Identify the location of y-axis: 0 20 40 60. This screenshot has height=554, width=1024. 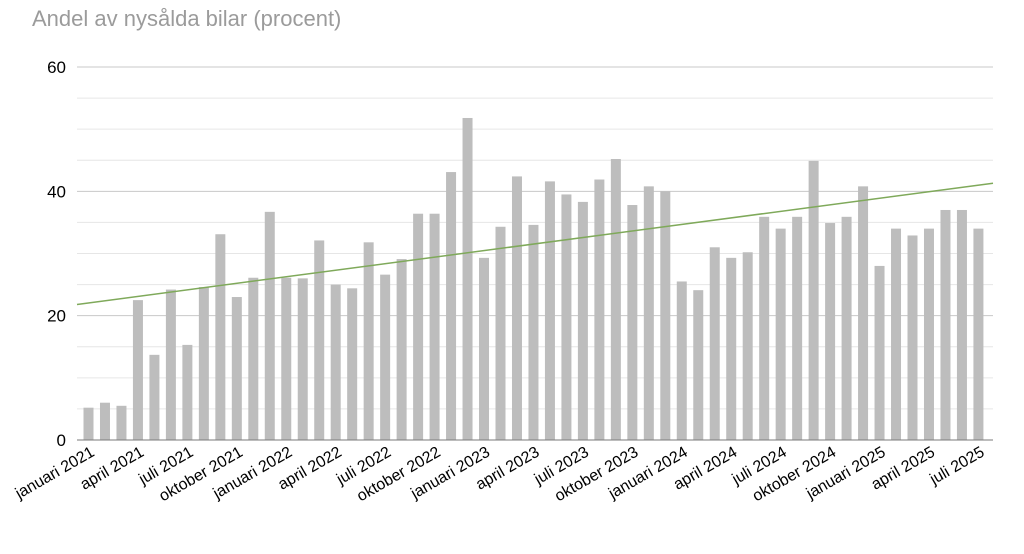
(56, 254).